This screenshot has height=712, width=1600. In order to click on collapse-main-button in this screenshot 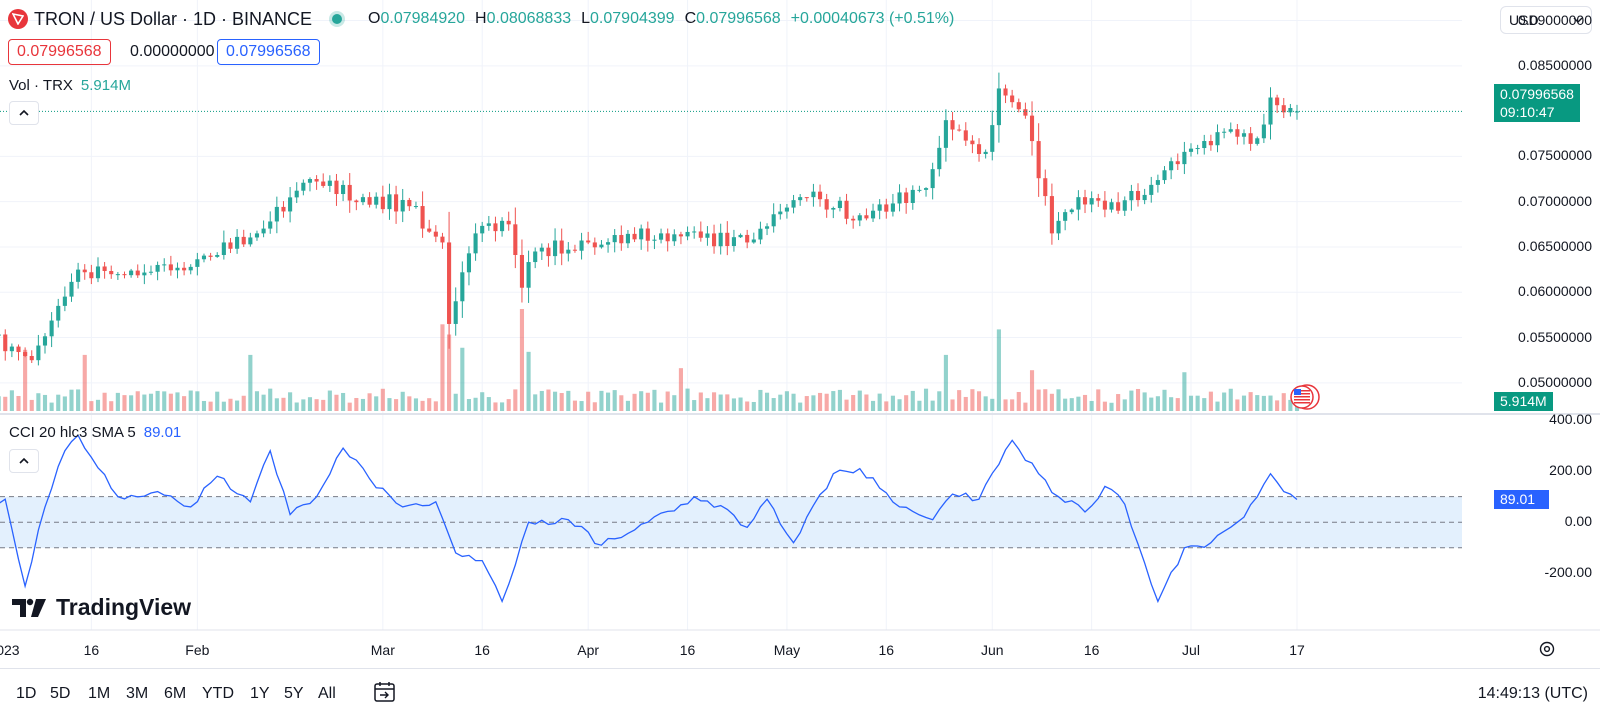, I will do `click(24, 113)`.